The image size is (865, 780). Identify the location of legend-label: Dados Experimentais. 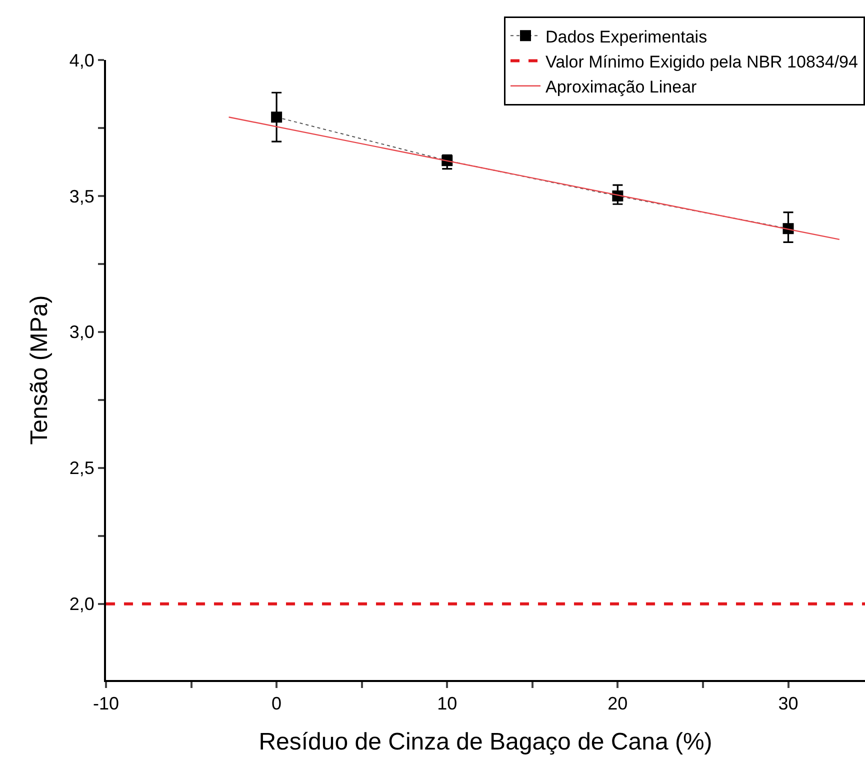
(627, 36).